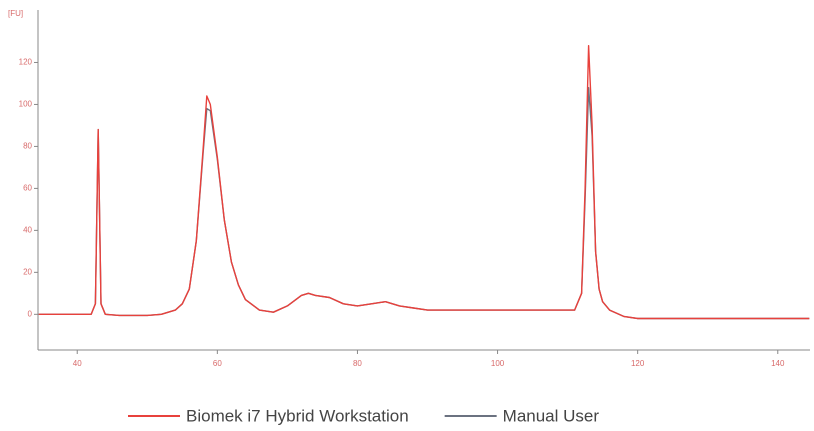  Describe the element at coordinates (27, 229) in the screenshot. I see `y-tick-label: 40` at that location.